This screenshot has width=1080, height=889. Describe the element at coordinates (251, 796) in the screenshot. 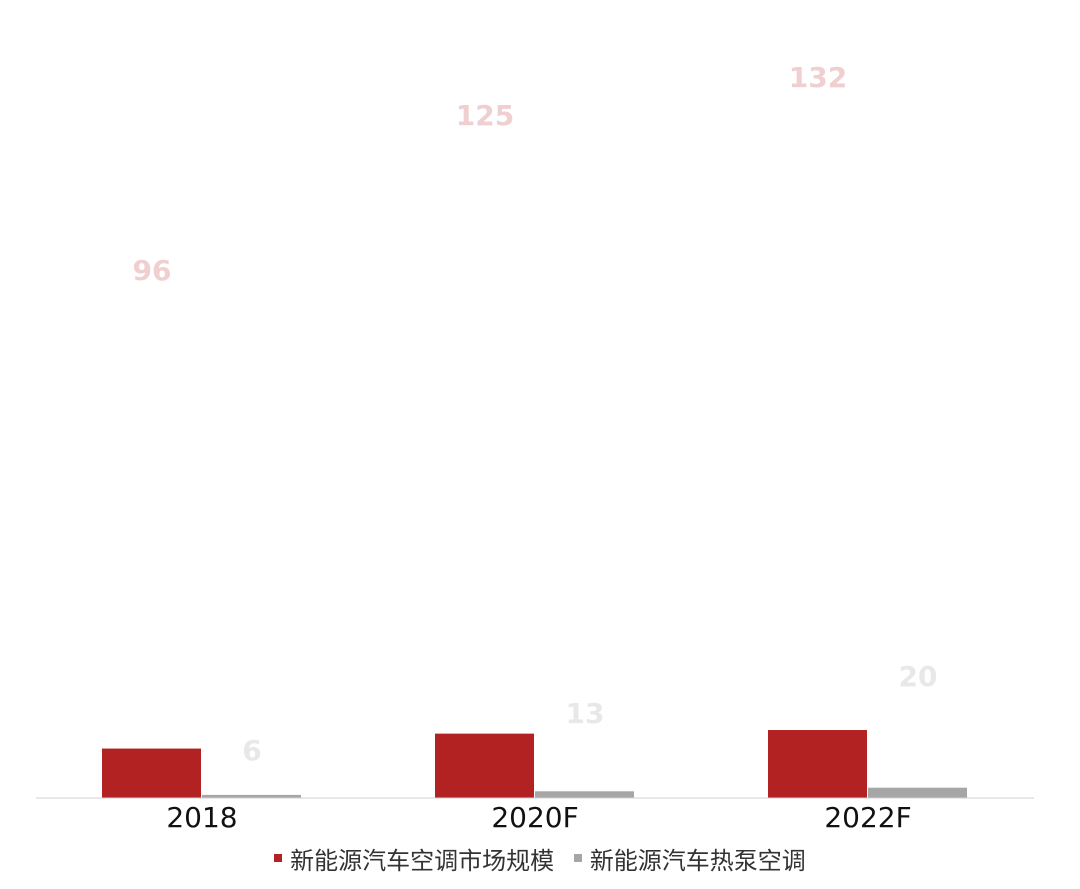

I see `bar-2018-series1` at that location.